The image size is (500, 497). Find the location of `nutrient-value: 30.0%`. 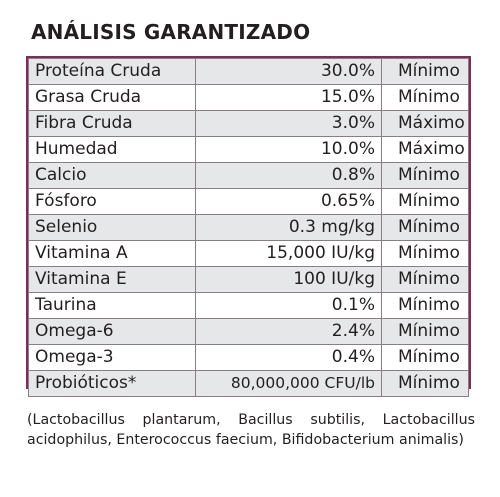

nutrient-value: 30.0% is located at coordinates (288, 71).